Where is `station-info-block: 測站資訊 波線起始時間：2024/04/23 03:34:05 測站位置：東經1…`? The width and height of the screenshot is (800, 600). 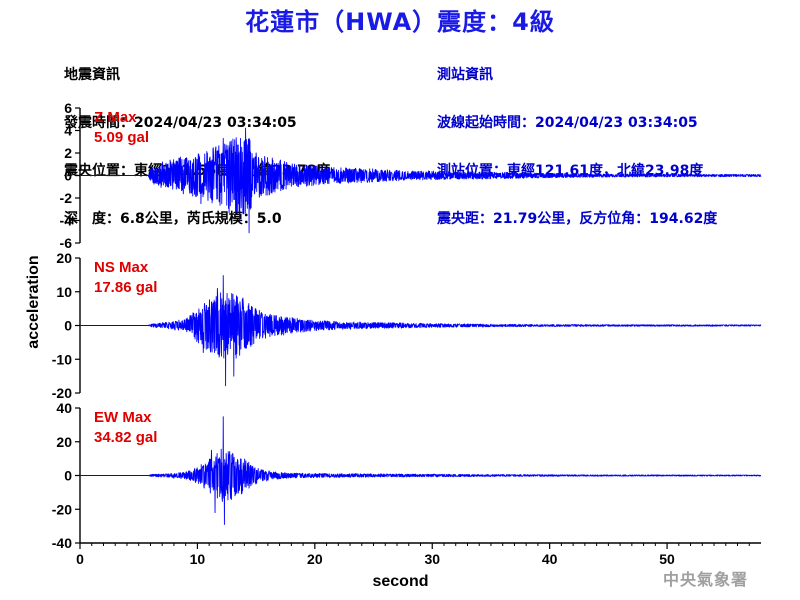 station-info-block: 測站資訊 波線起始時間：2024/04/23 03:34:05 測站位置：東經1… is located at coordinates (577, 139).